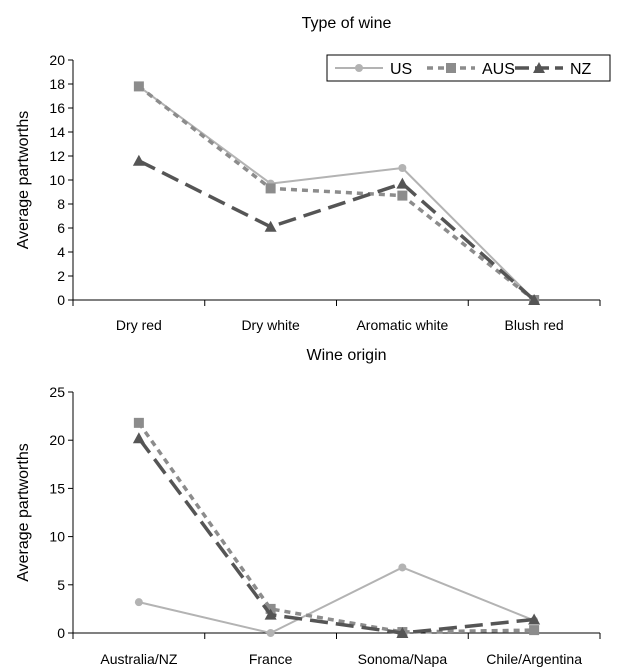 The width and height of the screenshot is (625, 671). Describe the element at coordinates (57, 132) in the screenshot. I see `y-tick-label: 14` at that location.